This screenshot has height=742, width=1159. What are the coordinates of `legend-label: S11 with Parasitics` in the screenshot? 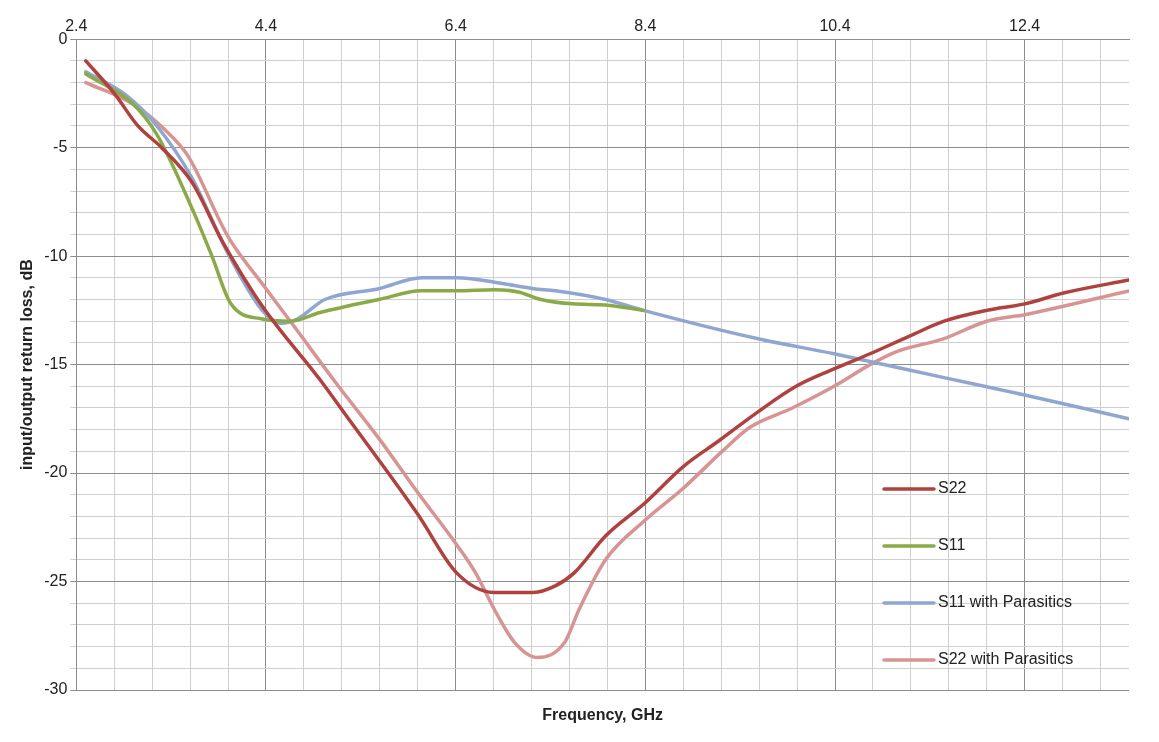 It's located at (1005, 602).